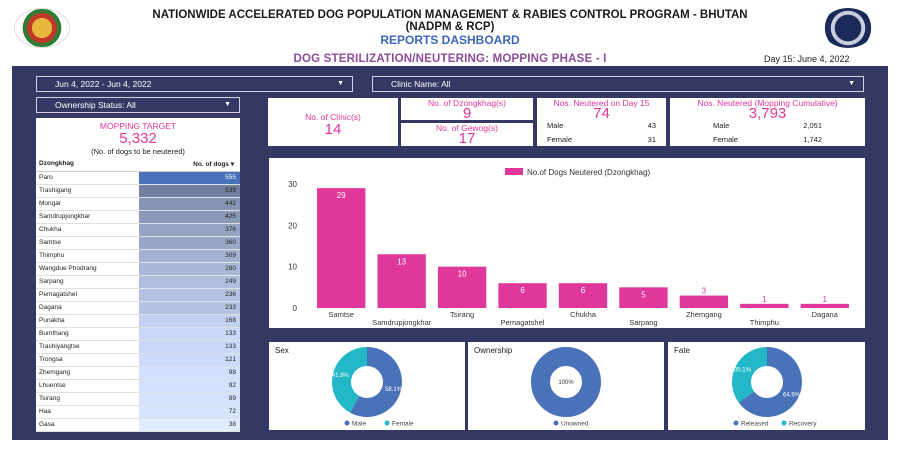  I want to click on table-row: Sarpang 249, so click(138, 282).